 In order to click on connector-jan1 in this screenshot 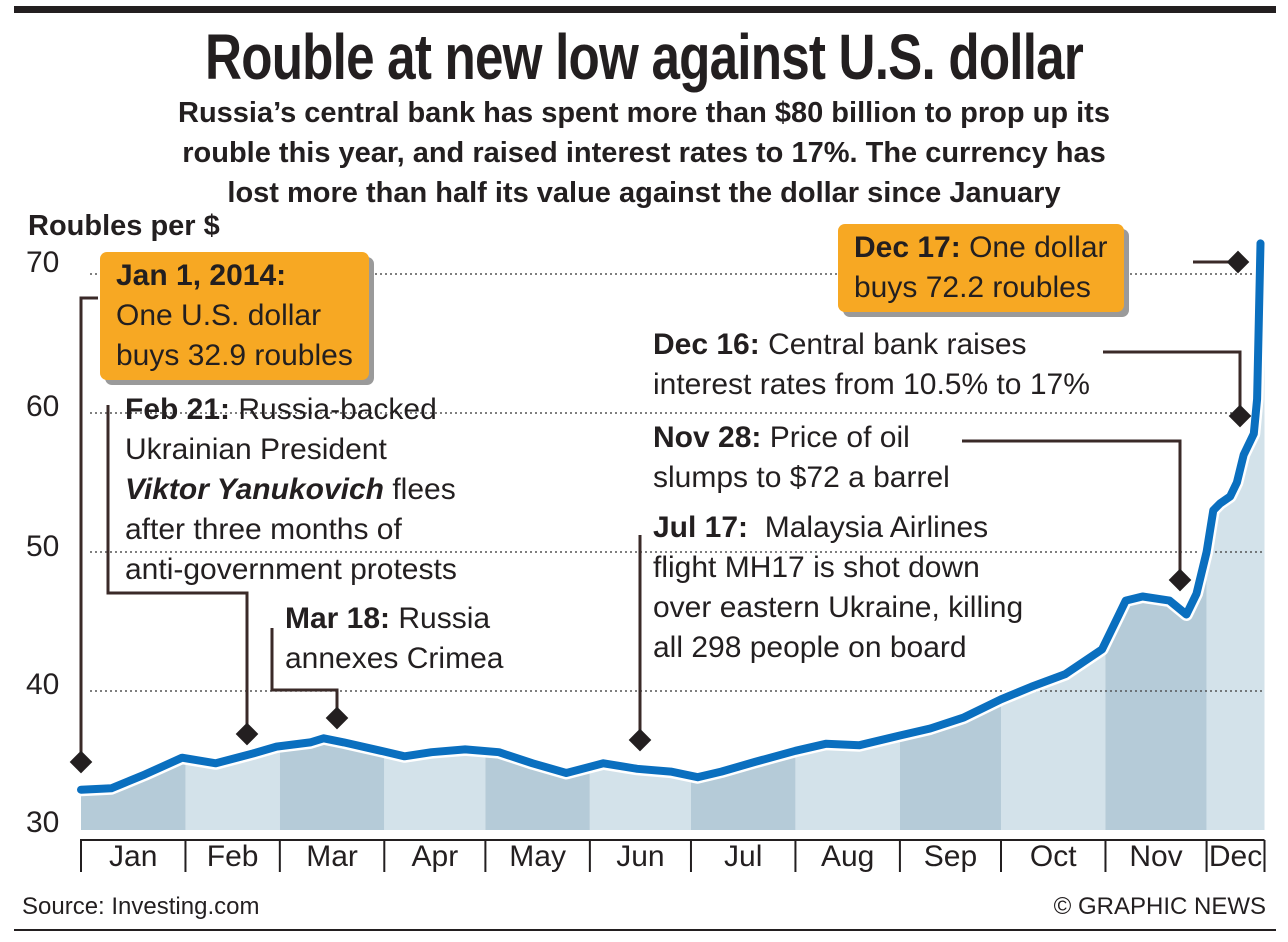, I will do `click(88, 524)`.